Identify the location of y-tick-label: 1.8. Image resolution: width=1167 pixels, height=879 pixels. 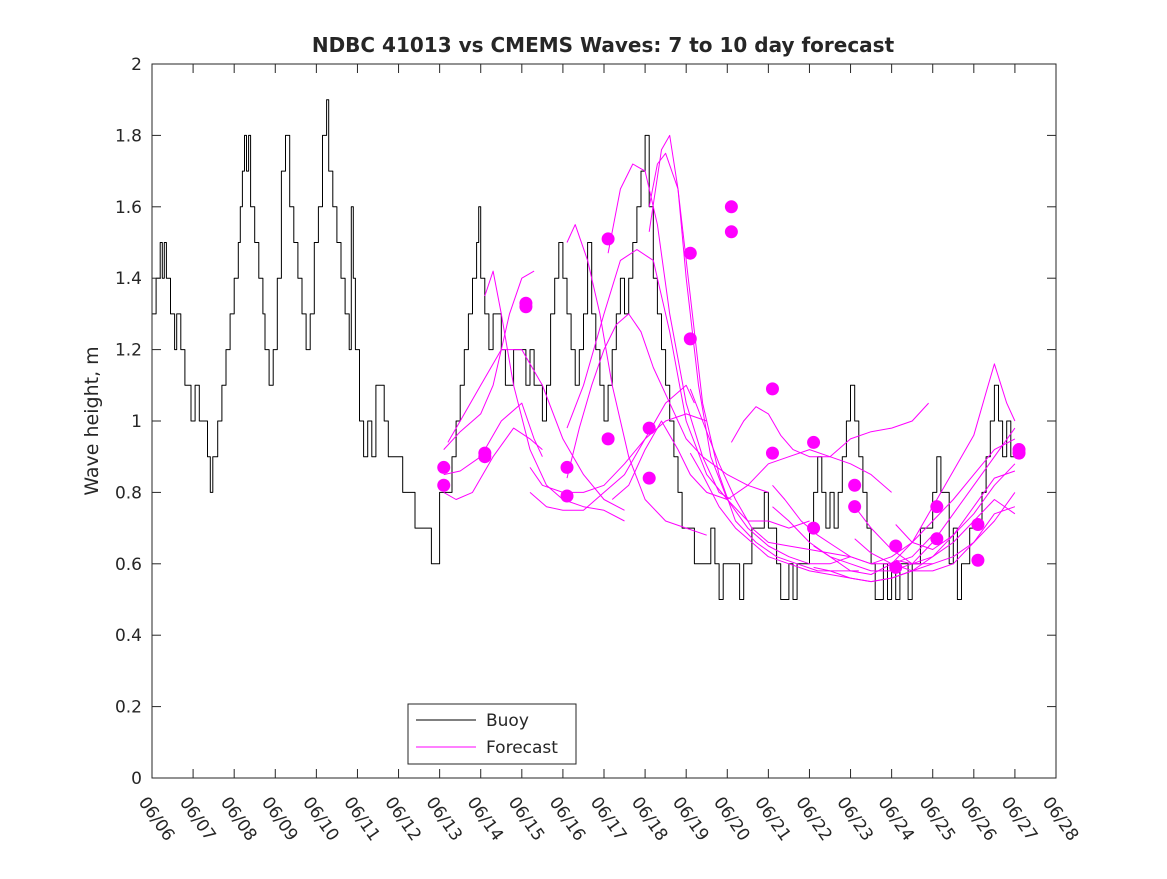
(128, 136).